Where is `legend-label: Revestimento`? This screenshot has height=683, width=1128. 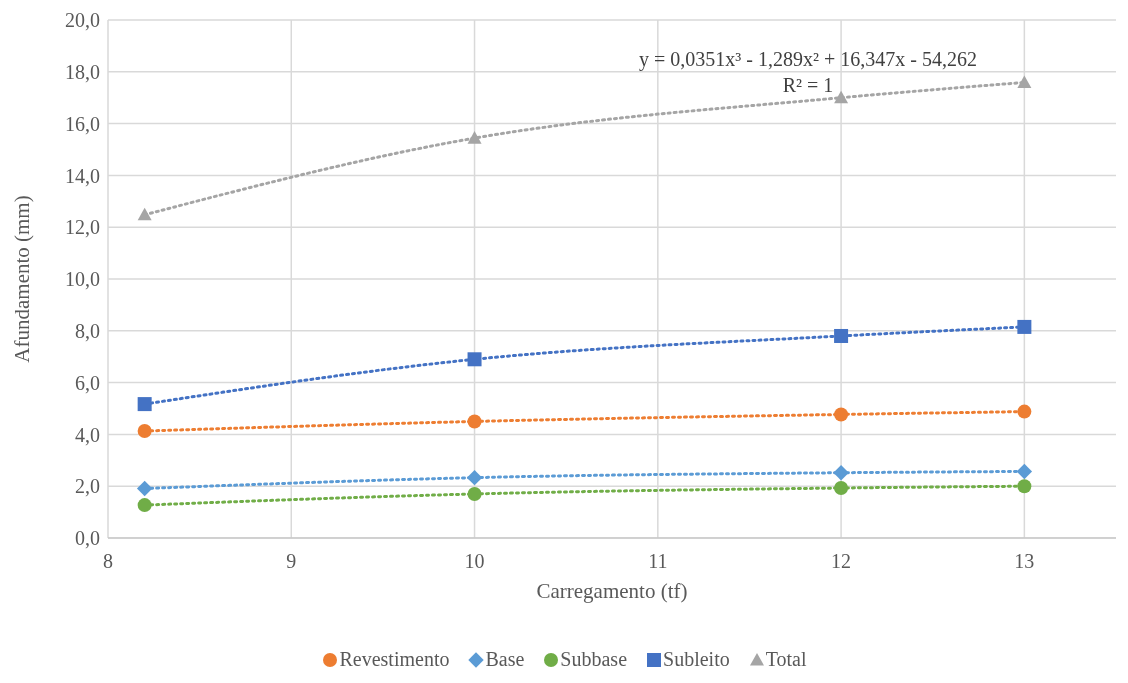 legend-label: Revestimento is located at coordinates (394, 659).